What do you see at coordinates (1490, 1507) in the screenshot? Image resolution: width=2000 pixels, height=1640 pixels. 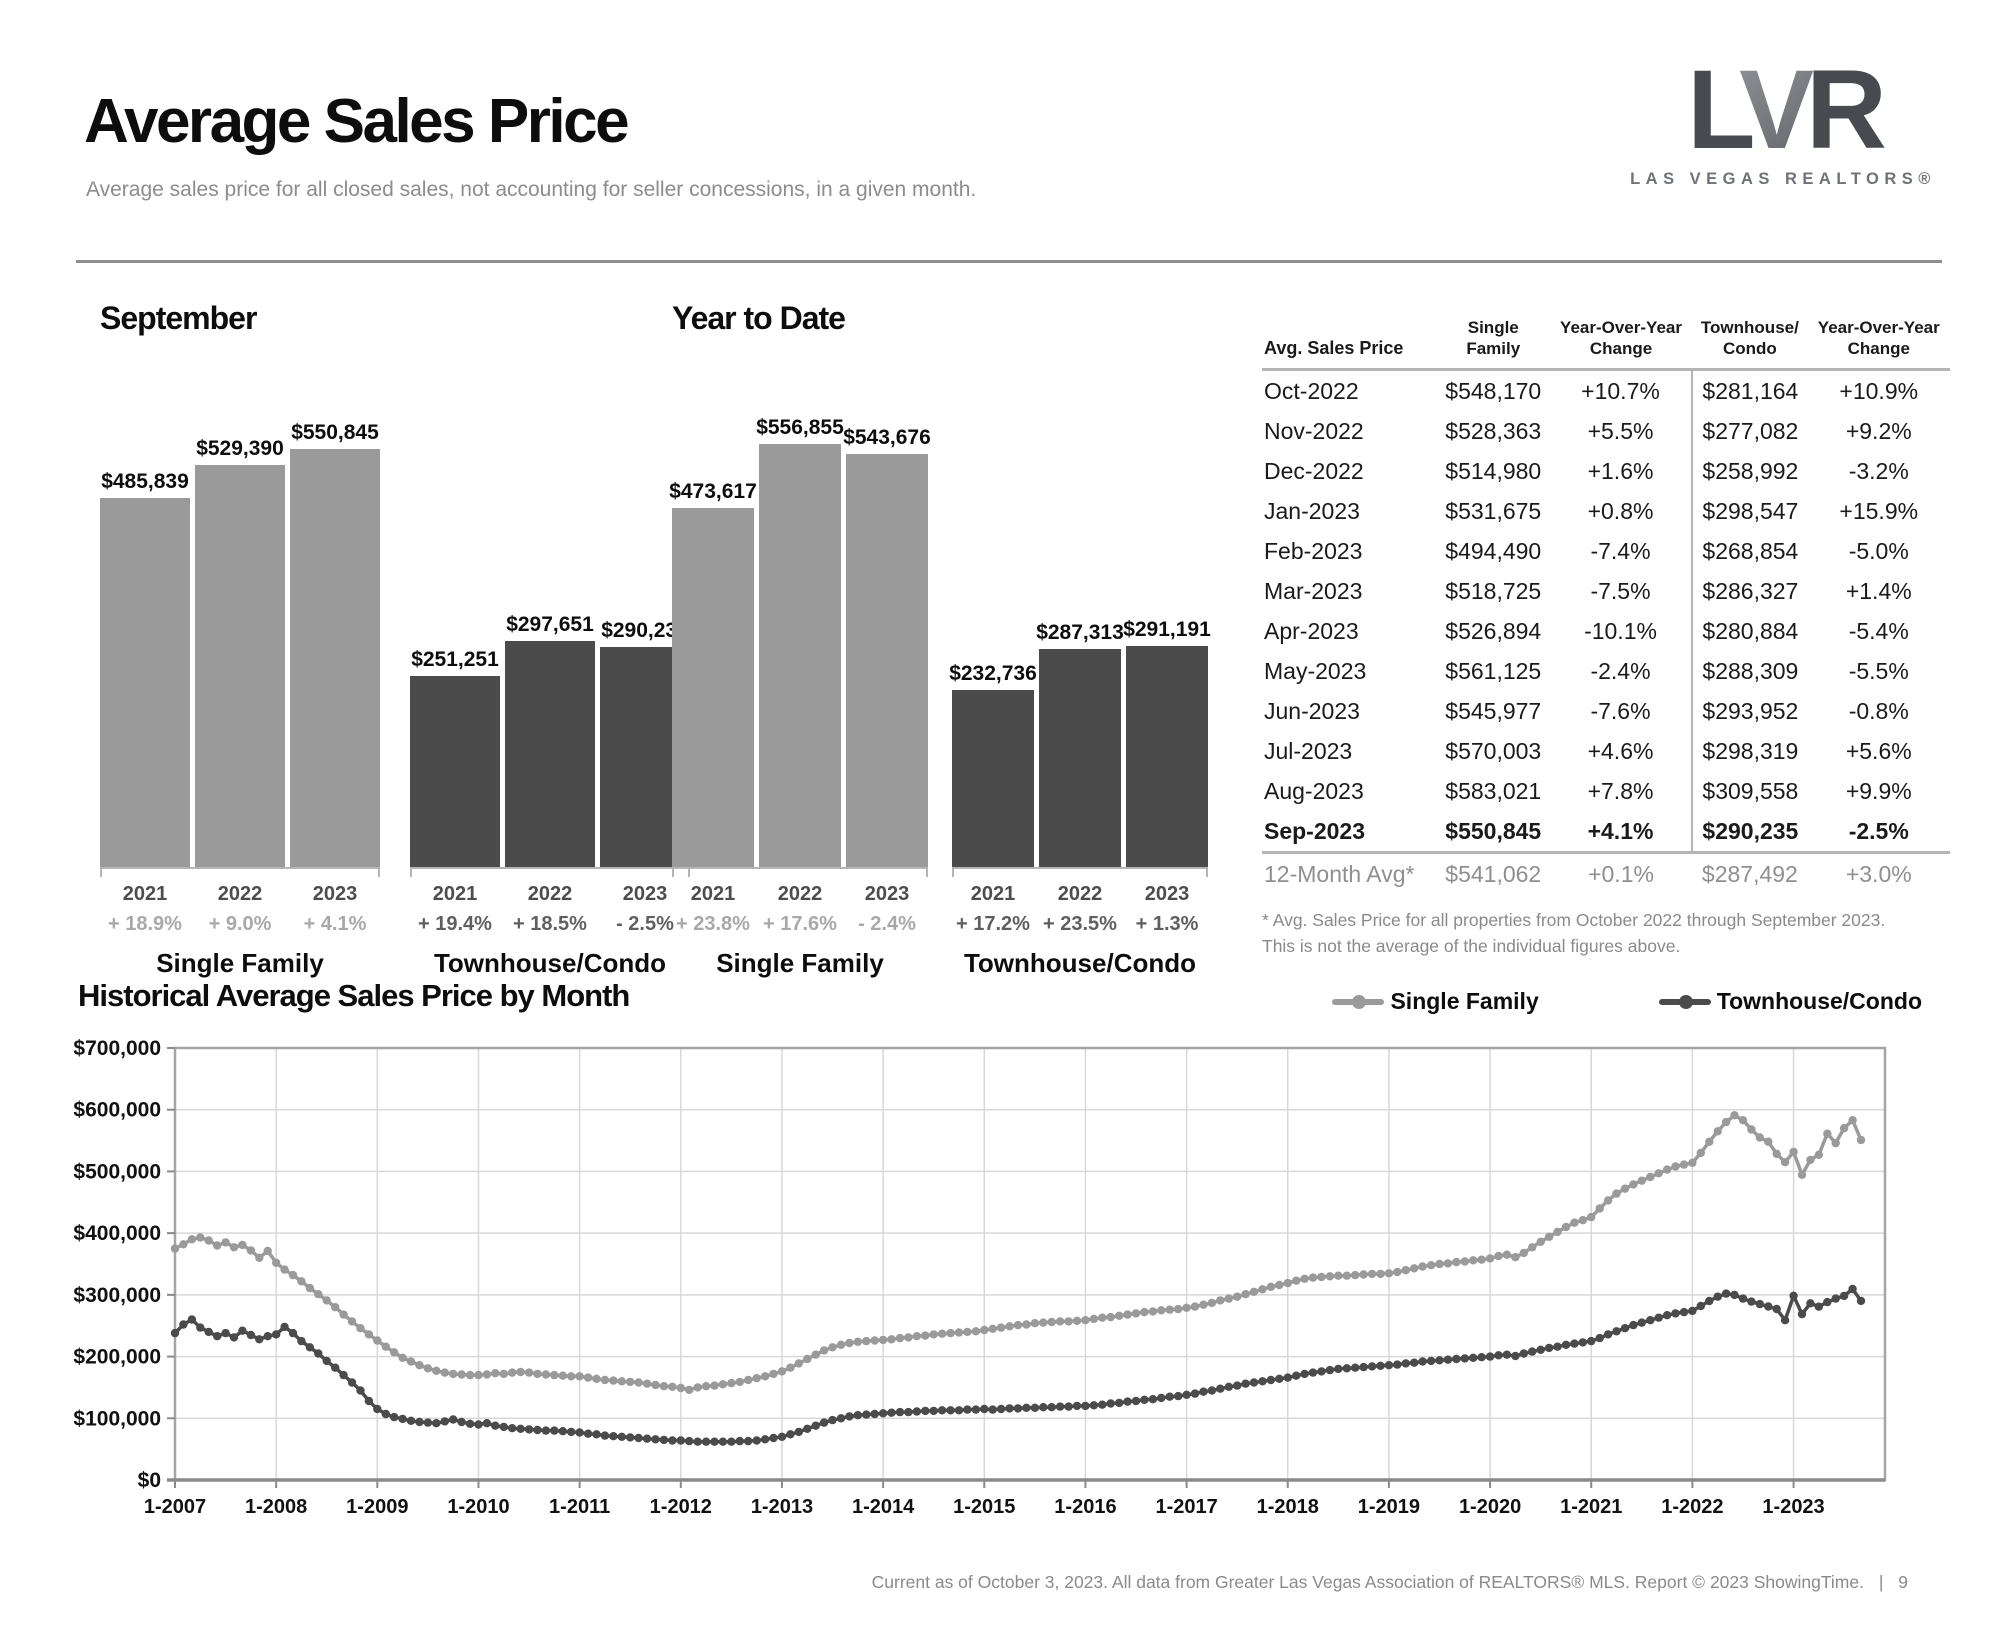 I see `x-axis-label: 1-2020` at bounding box center [1490, 1507].